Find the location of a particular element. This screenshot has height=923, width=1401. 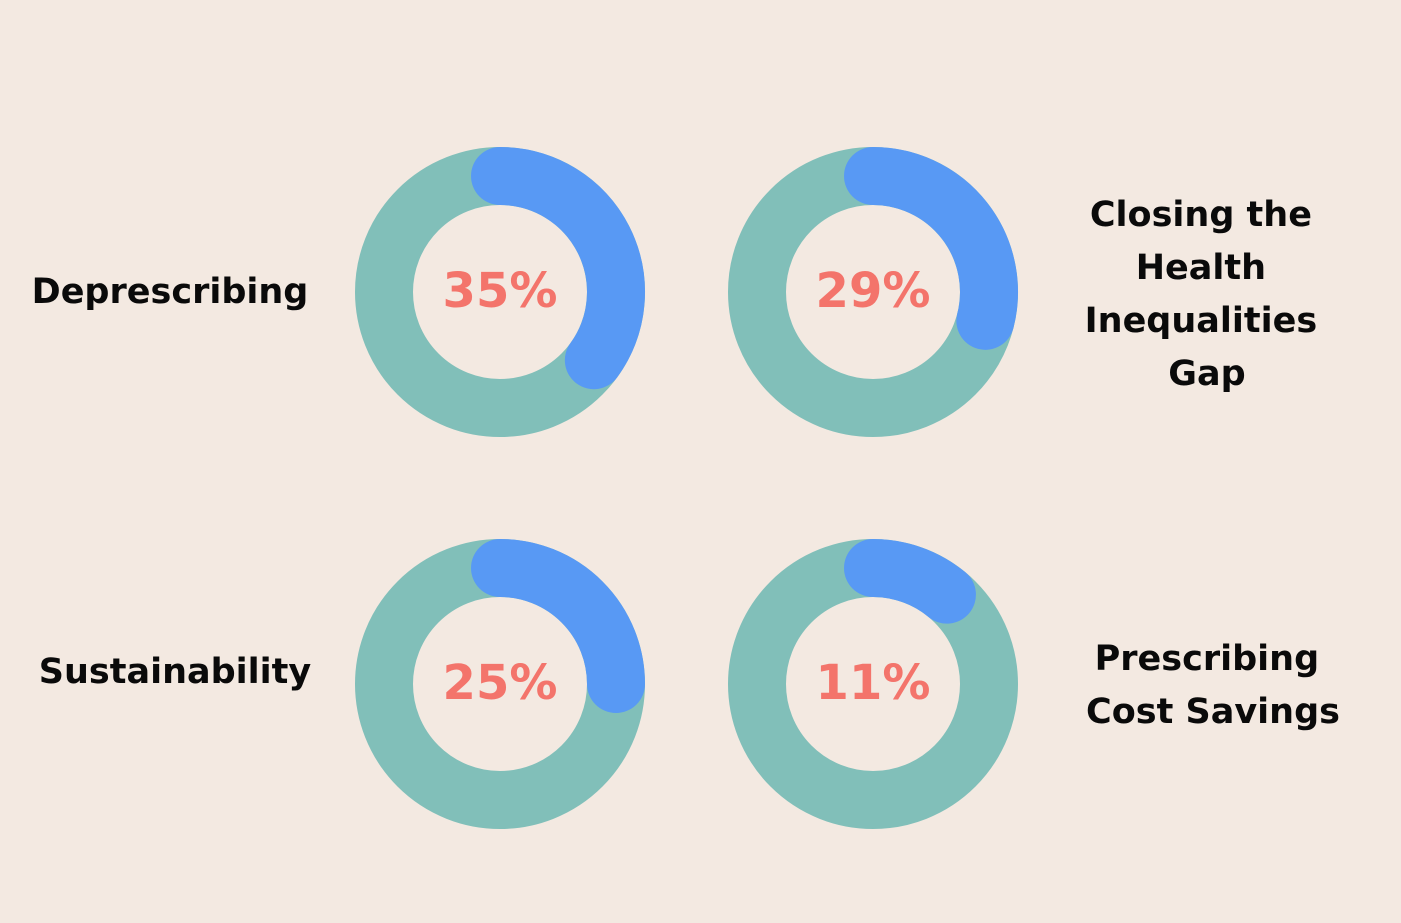

donut-cost-savings: 11% is located at coordinates (873, 684).